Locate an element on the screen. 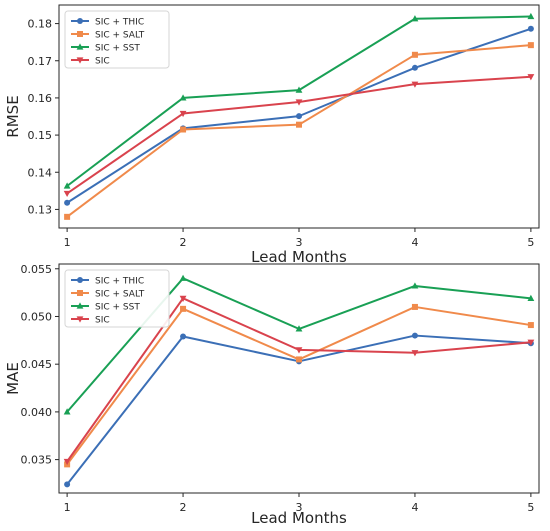 The height and width of the screenshot is (531, 550). y-axis-title: RMSE is located at coordinates (13, 116).